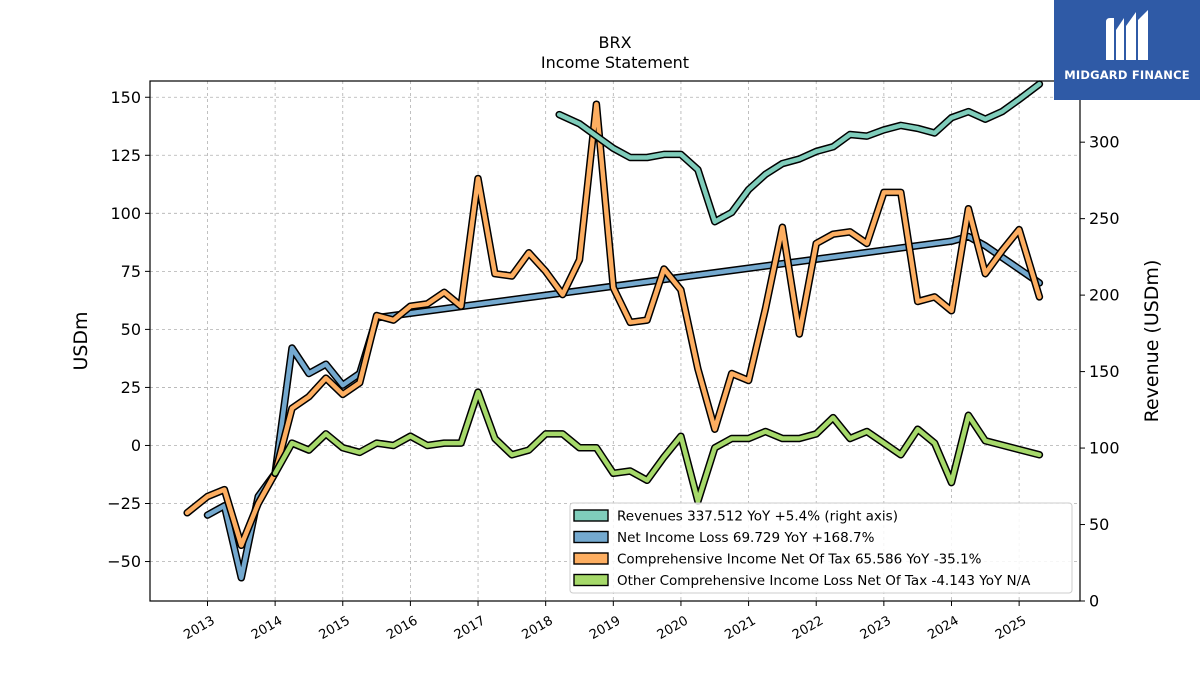 The height and width of the screenshot is (675, 1200). I want to click on chart-title: BRX, so click(614, 42).